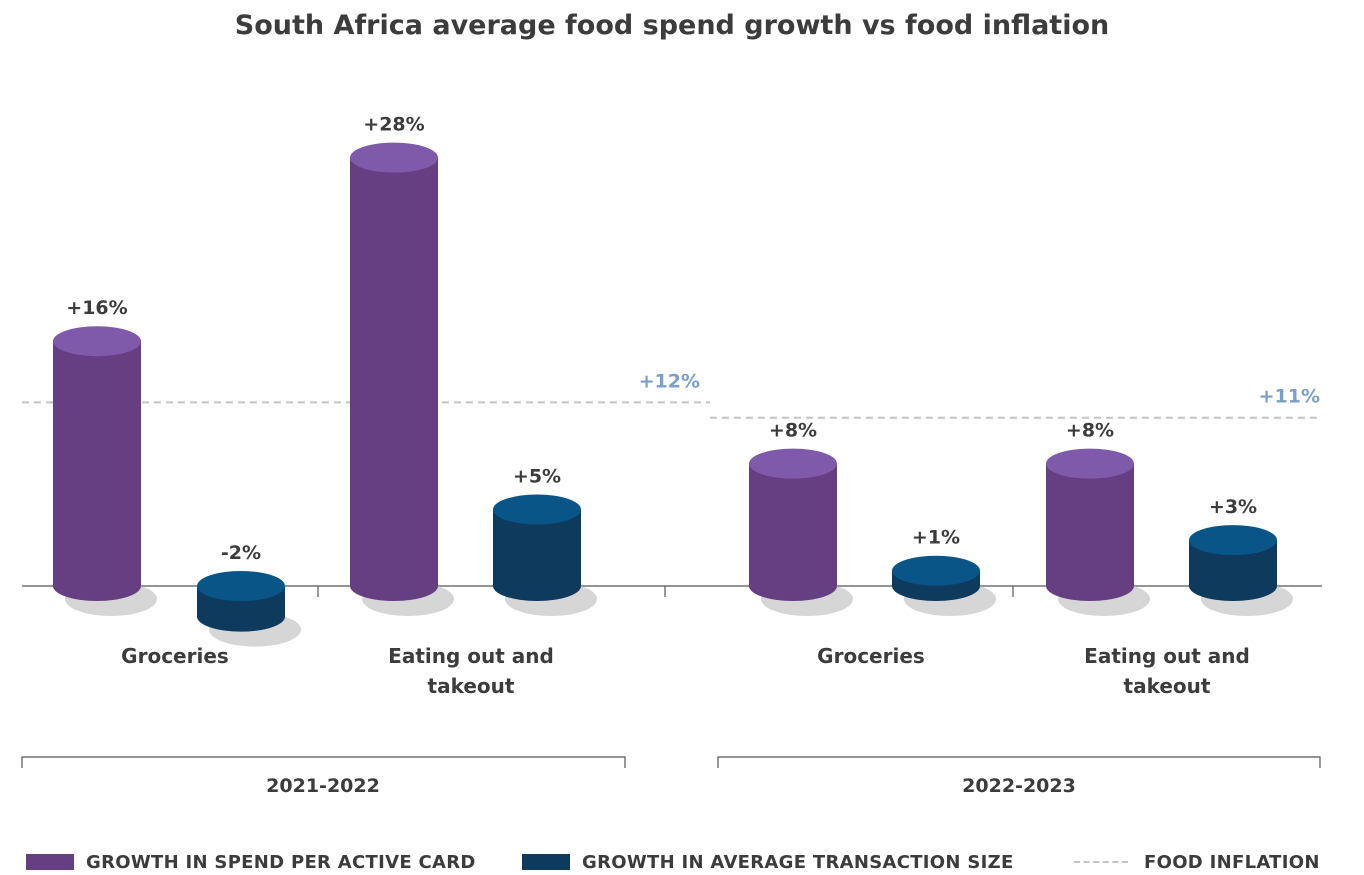 This screenshot has height=875, width=1364. Describe the element at coordinates (1232, 862) in the screenshot. I see `legend-label-inflation: FOOD INFLATION` at that location.